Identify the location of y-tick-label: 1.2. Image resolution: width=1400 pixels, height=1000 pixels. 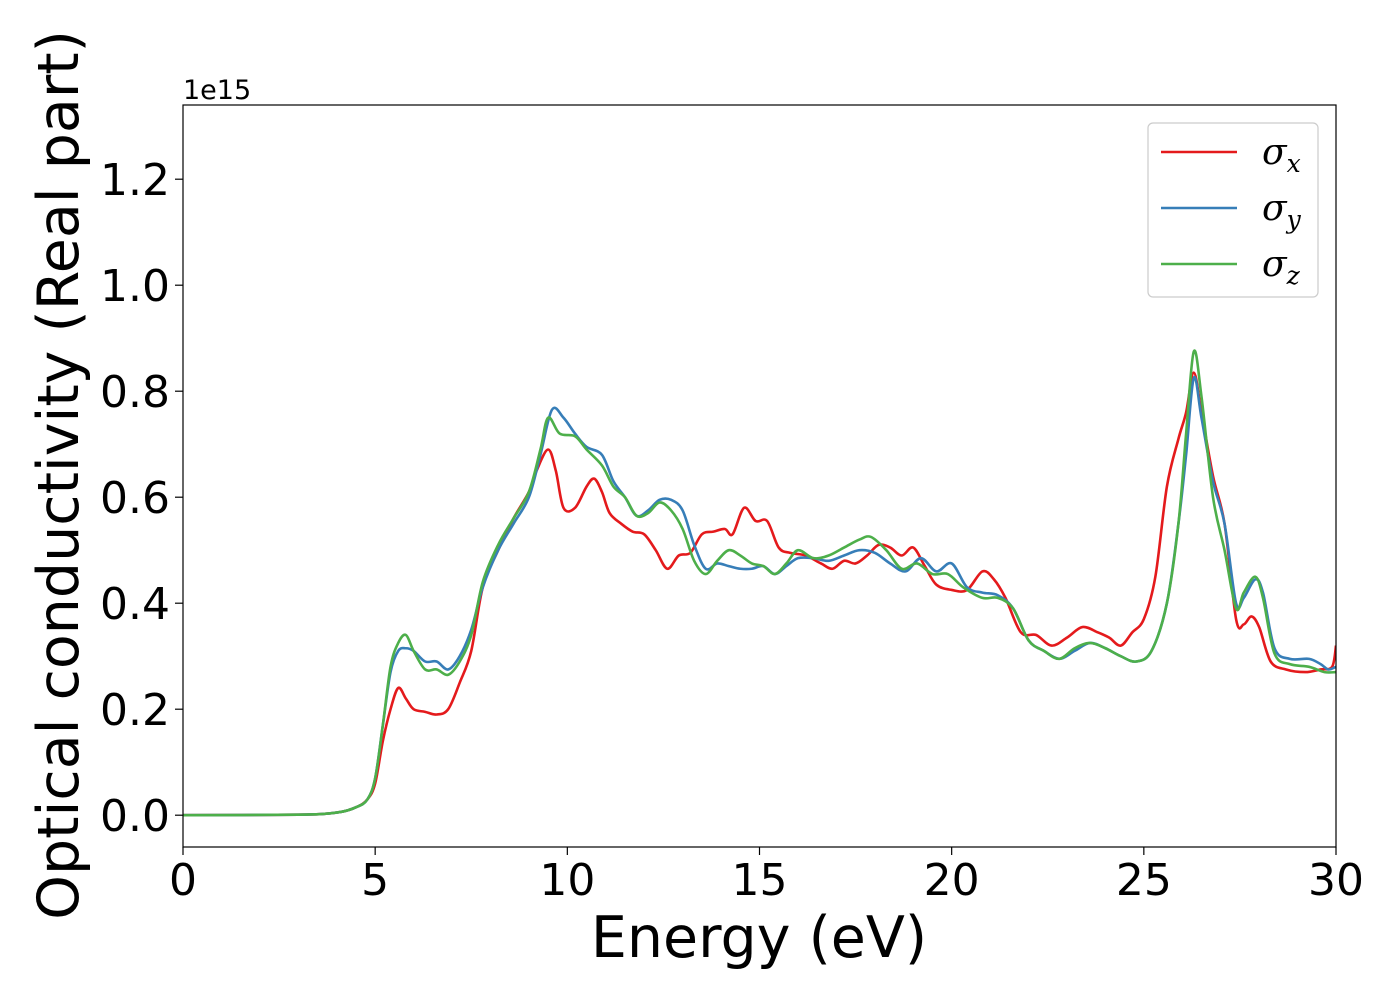
(135, 180).